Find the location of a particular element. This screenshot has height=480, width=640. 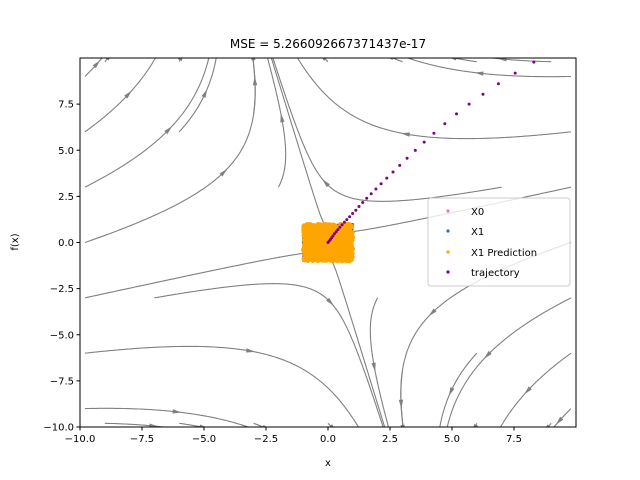

legend-box is located at coordinates (499, 242).